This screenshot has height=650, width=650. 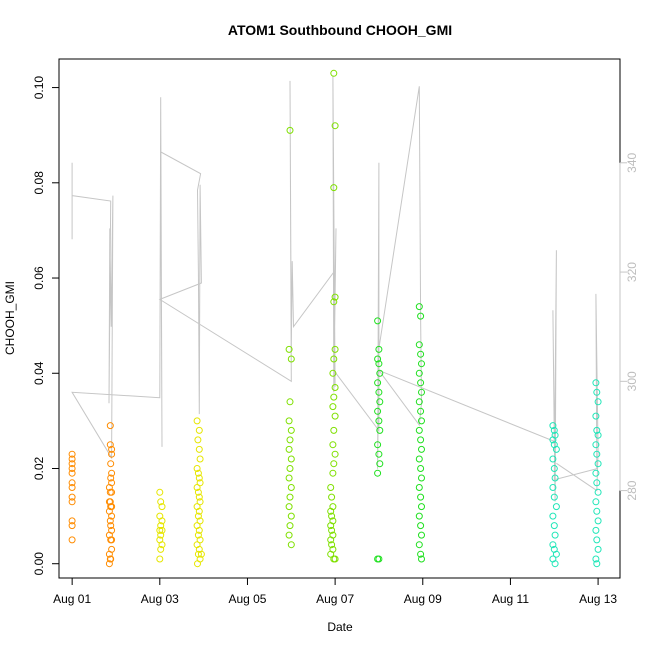 I want to click on y-tick-label: 0.06, so click(x=39, y=278).